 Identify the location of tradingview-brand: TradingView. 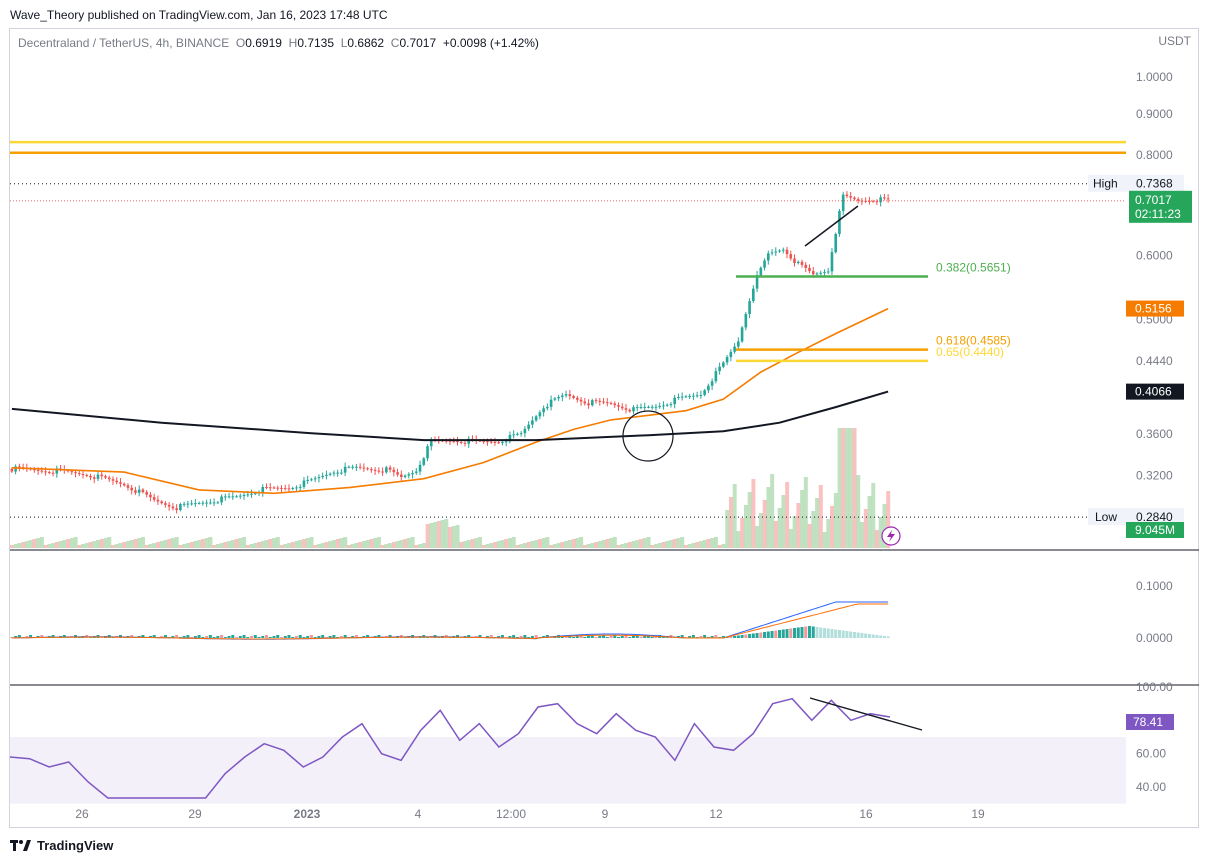
(75, 845).